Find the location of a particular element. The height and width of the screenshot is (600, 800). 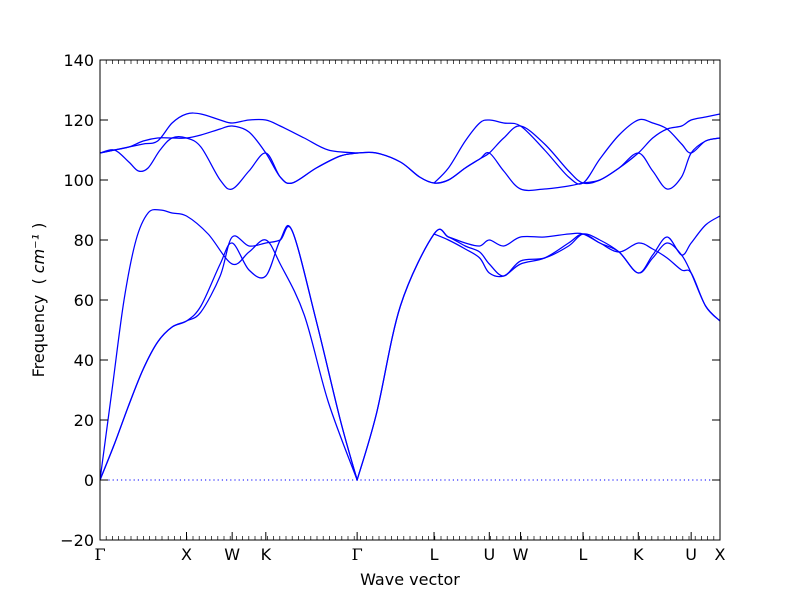

y-axis-unit: cm⁻¹ is located at coordinates (38, 253).